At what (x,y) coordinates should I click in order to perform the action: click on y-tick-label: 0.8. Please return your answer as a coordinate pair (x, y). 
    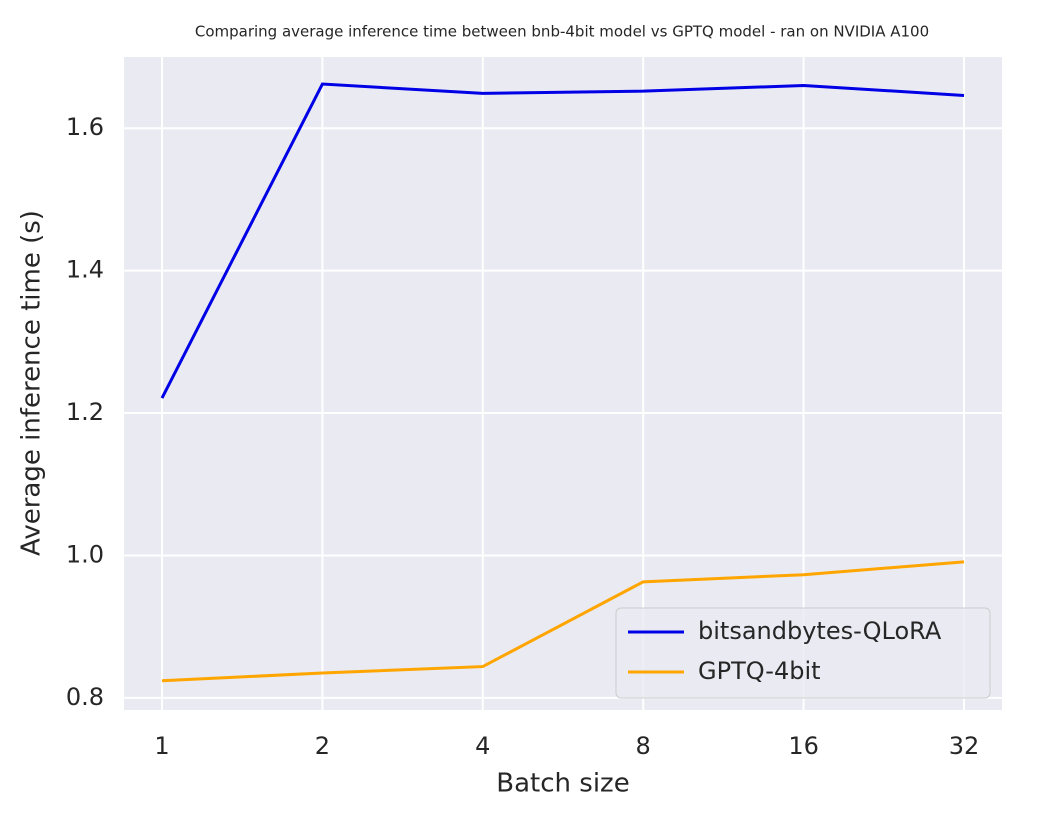
    Looking at the image, I should click on (85, 697).